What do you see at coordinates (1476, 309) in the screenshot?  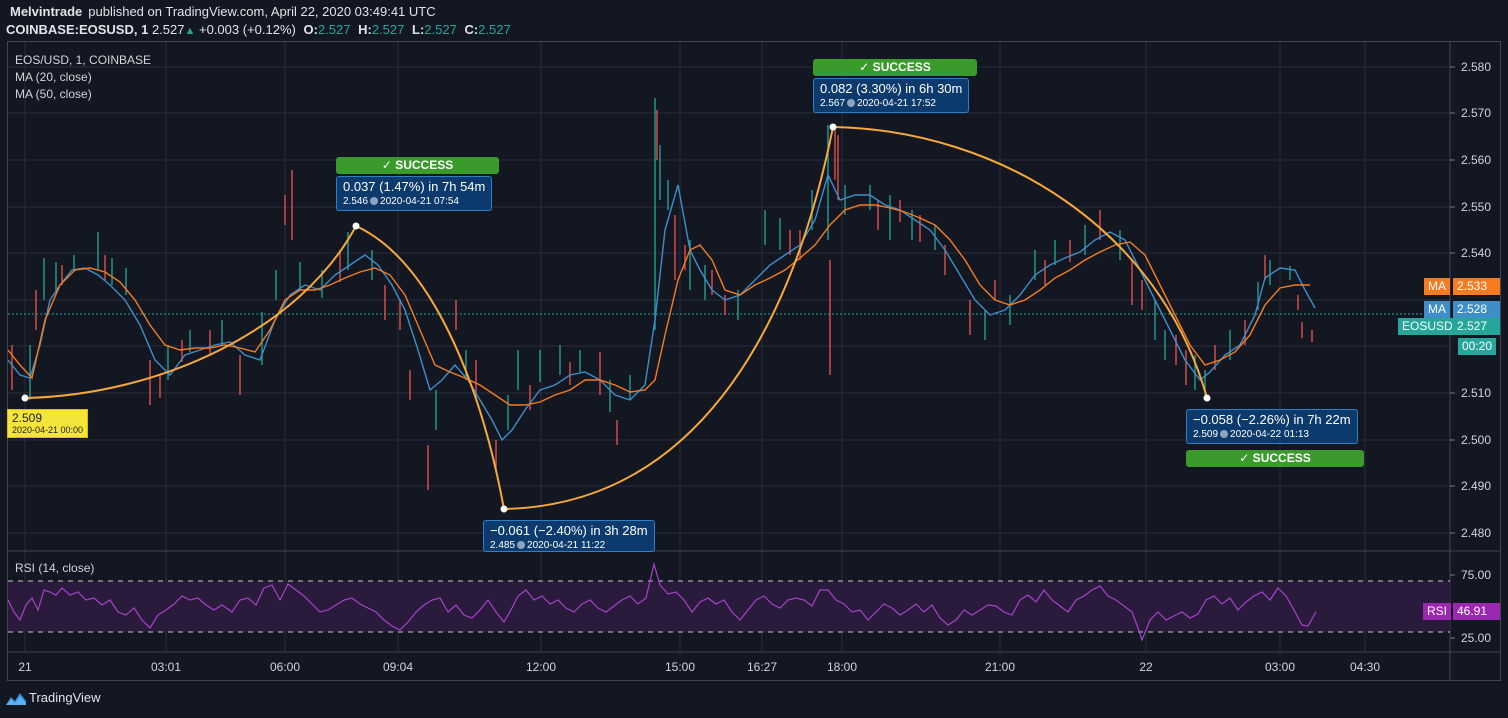 I see `ma20-tag-value: 2.528` at bounding box center [1476, 309].